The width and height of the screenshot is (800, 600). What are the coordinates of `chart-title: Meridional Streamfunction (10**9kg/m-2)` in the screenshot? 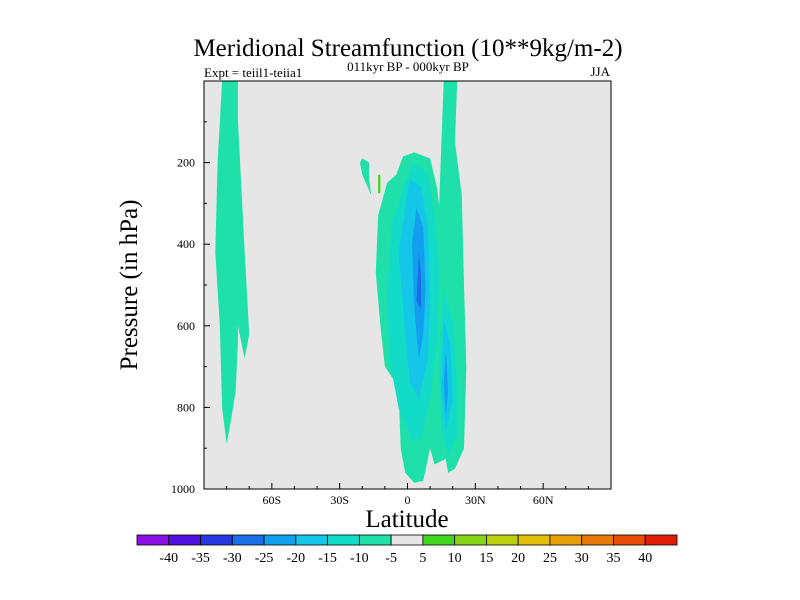 It's located at (407, 48).